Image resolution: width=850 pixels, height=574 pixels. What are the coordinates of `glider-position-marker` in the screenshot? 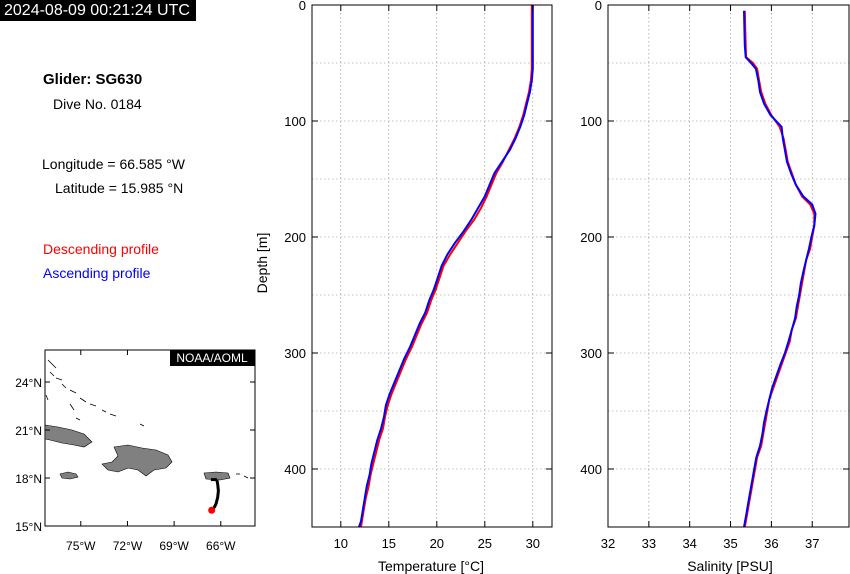 It's located at (212, 510).